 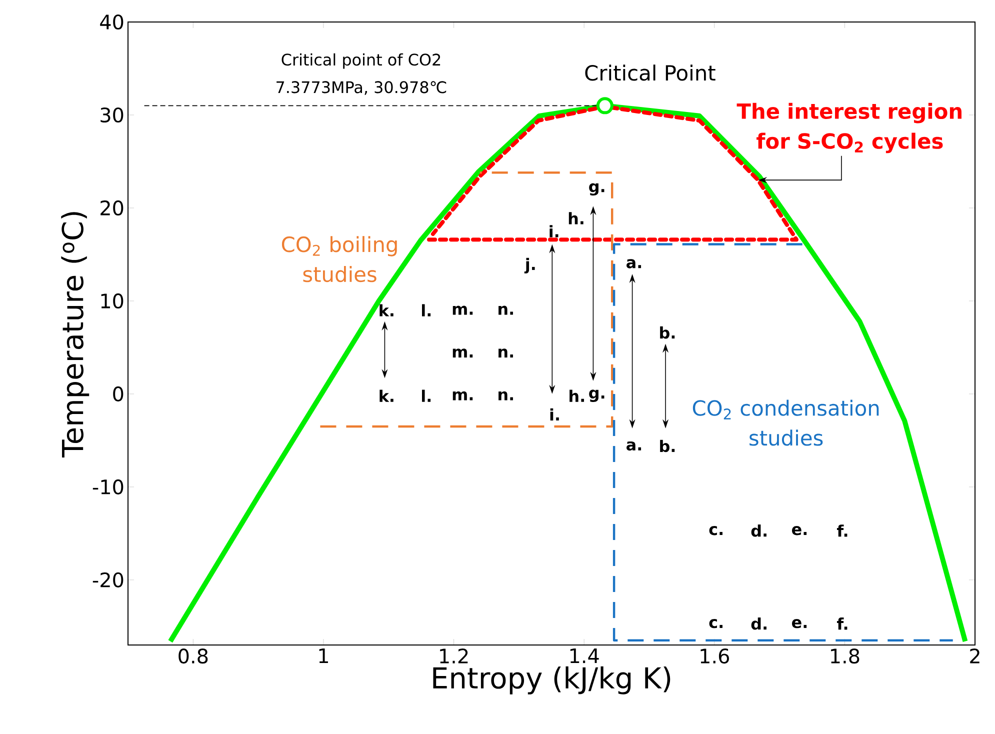 What do you see at coordinates (323, 656) in the screenshot?
I see `x-tick-label: 1` at bounding box center [323, 656].